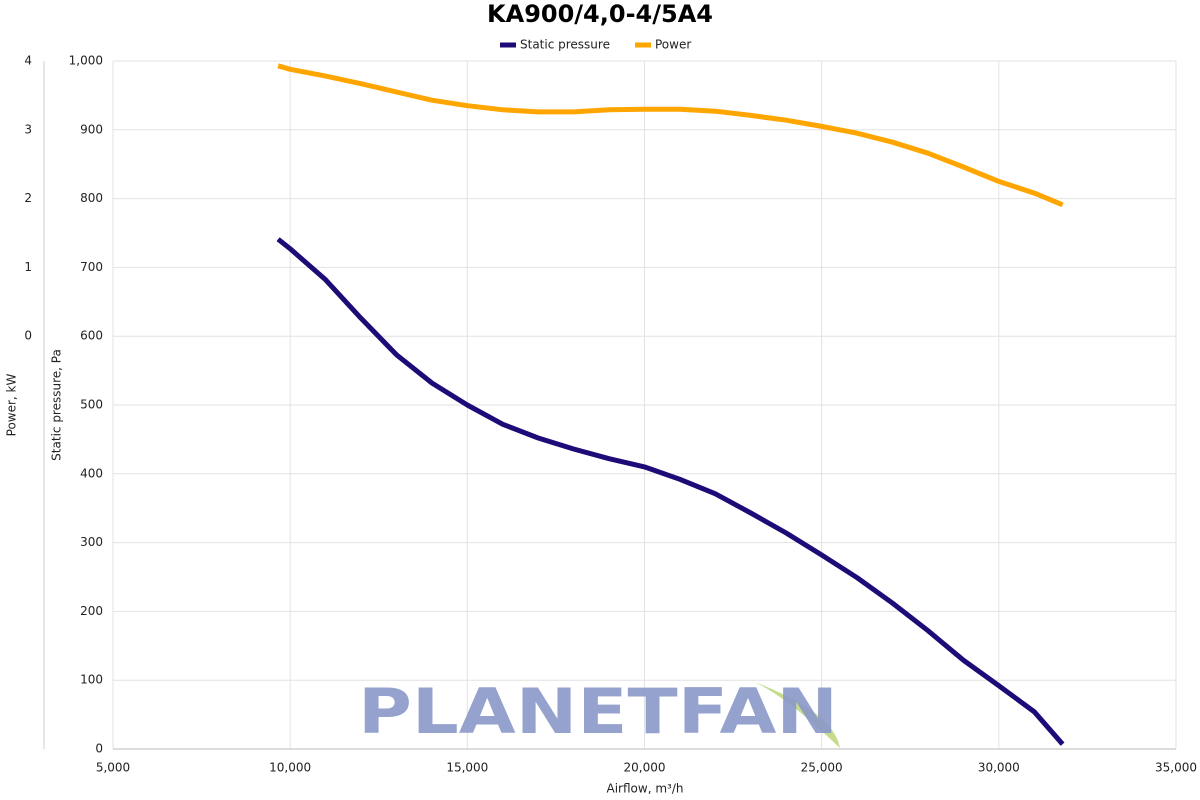 The width and height of the screenshot is (1200, 800). Describe the element at coordinates (645, 789) in the screenshot. I see `x-axis-title: Airflow, m³/h` at that location.